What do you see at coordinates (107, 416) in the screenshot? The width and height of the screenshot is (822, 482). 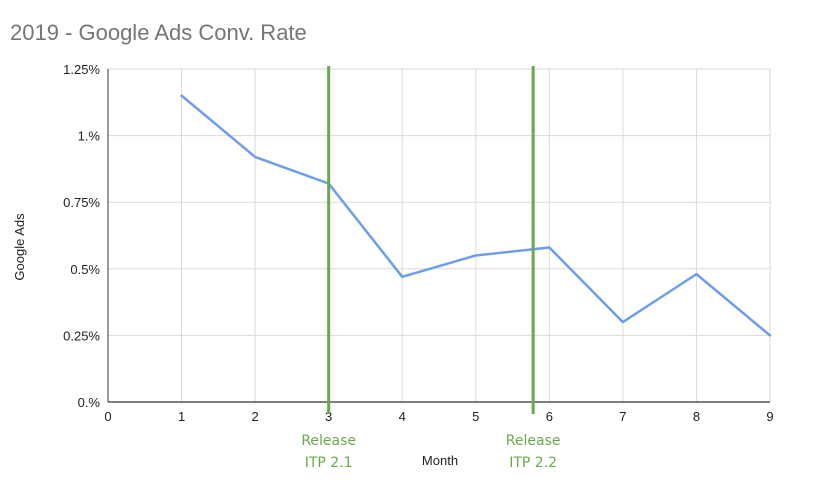 I see `x-tick-label: 0` at bounding box center [107, 416].